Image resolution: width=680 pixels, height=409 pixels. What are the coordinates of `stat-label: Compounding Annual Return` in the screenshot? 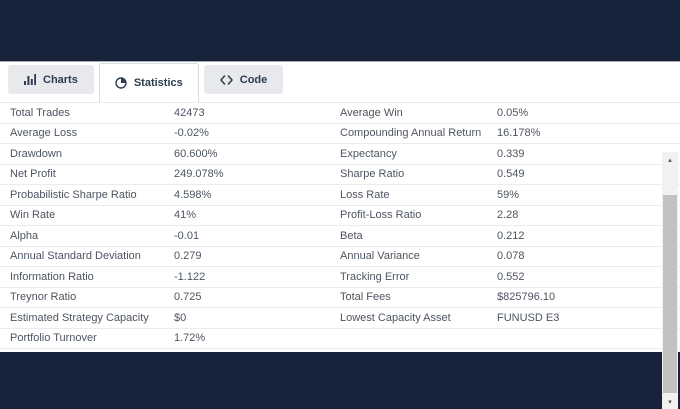 It's located at (411, 133).